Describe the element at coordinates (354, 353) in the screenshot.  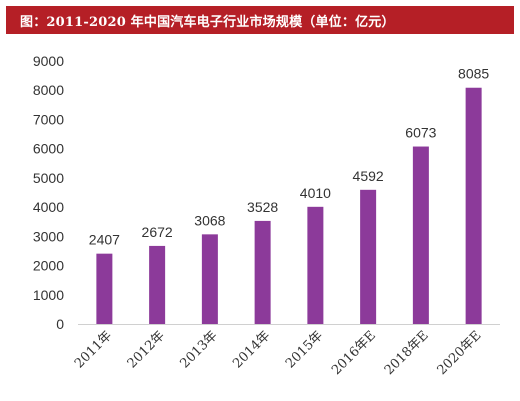
I see `x-tick-label: 2016年E` at that location.